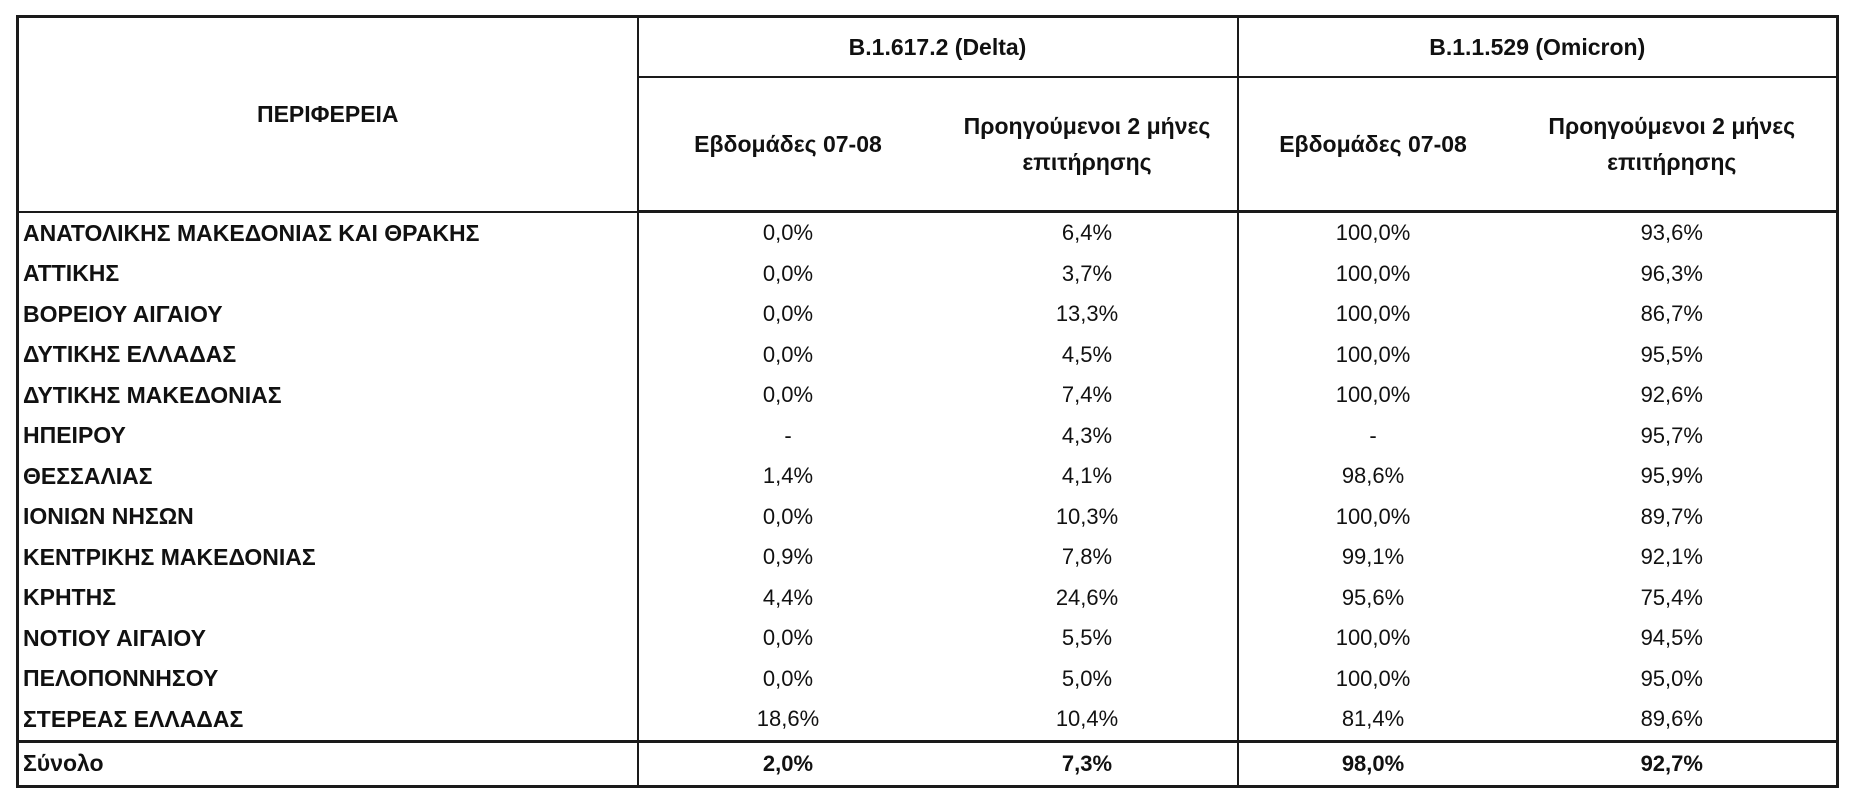 The image size is (1854, 800). I want to click on region-cell: ΑΤΤΙΚΗΣ, so click(328, 273).